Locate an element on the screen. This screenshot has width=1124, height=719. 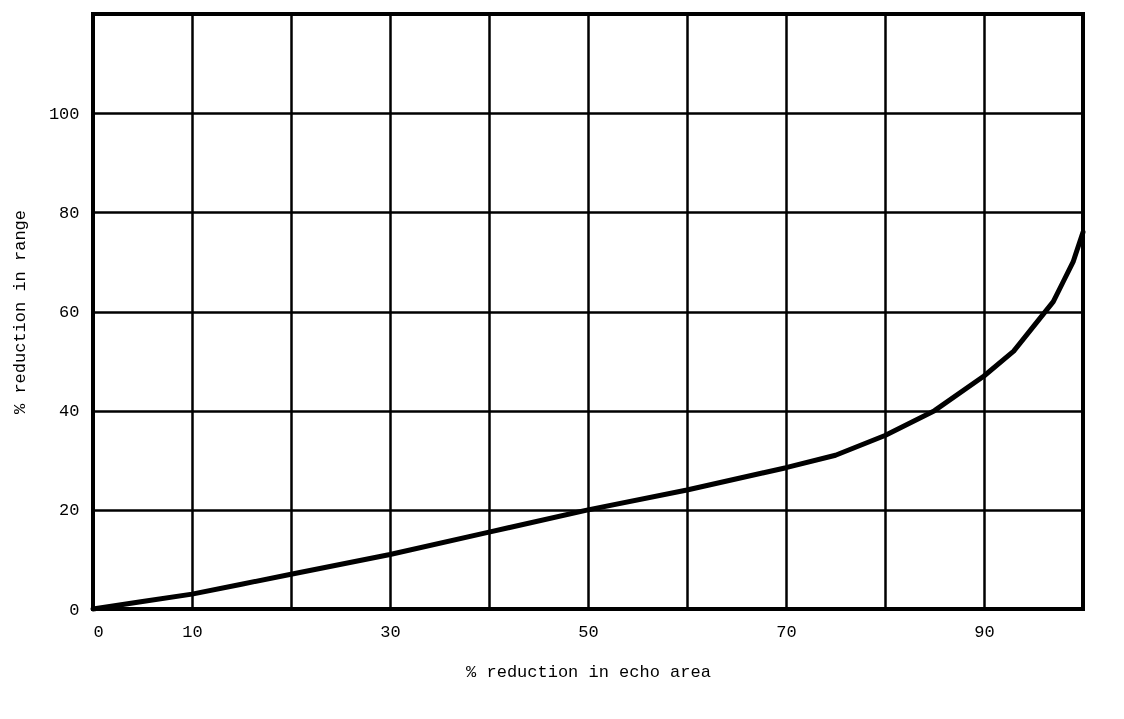
y-tick-label: 80 is located at coordinates (69, 213).